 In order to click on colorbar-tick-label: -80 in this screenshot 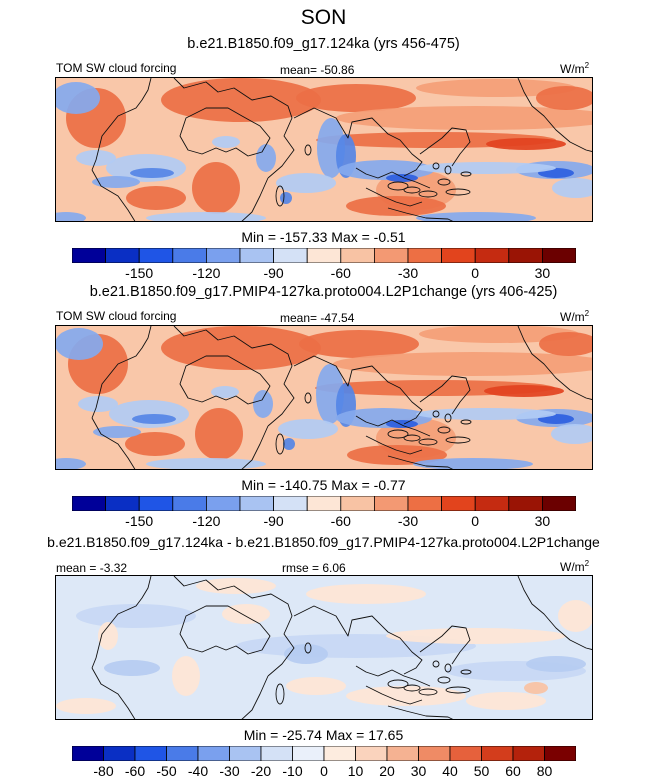, I will do `click(103, 771)`.